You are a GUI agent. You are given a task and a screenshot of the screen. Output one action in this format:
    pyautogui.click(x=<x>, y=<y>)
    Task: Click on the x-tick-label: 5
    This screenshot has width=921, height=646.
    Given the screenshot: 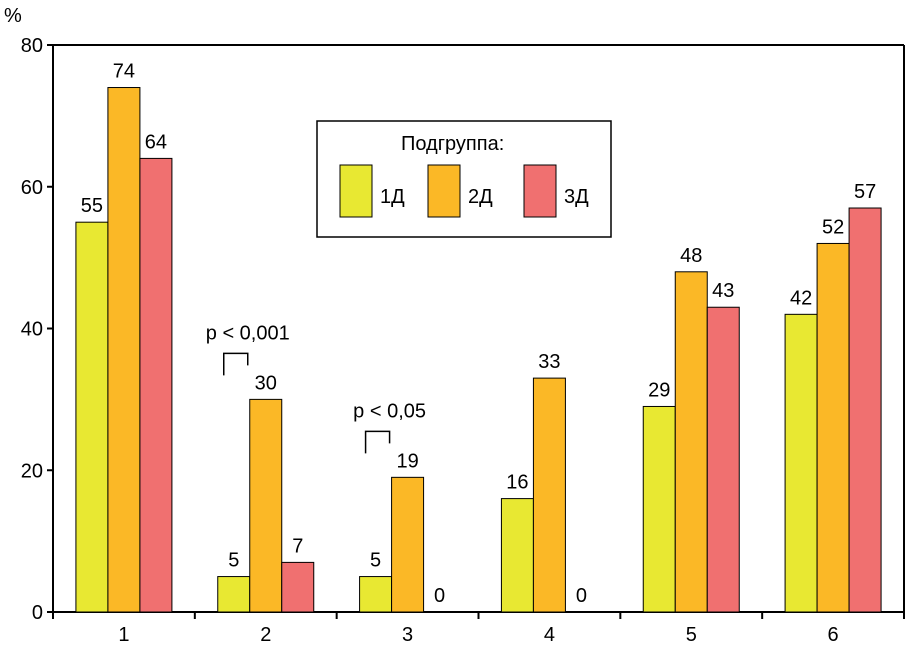 What is the action you would take?
    pyautogui.click(x=691, y=635)
    